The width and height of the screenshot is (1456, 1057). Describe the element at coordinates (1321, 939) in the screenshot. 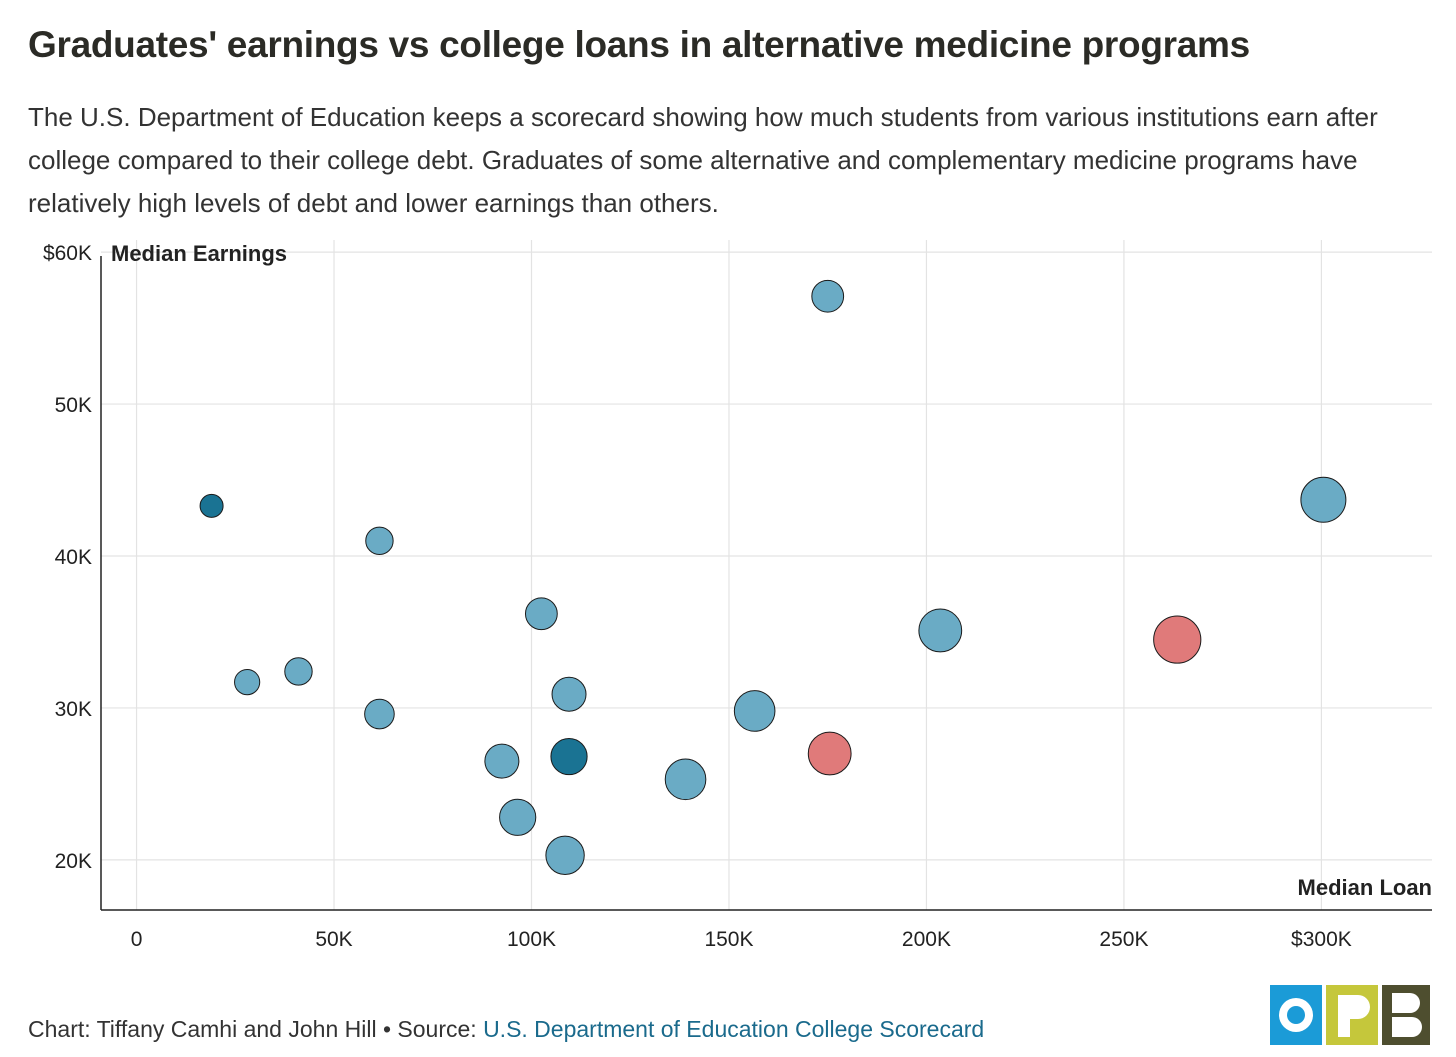

I see `x-tick-label: $300K` at that location.